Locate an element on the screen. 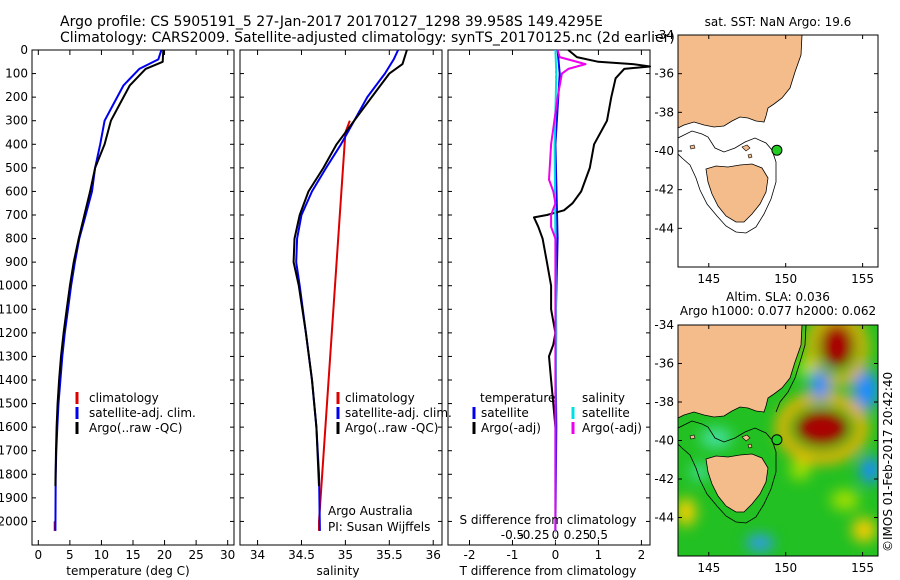 The height and width of the screenshot is (580, 900). sla-cool-anomaly is located at coordinates (700, 472).